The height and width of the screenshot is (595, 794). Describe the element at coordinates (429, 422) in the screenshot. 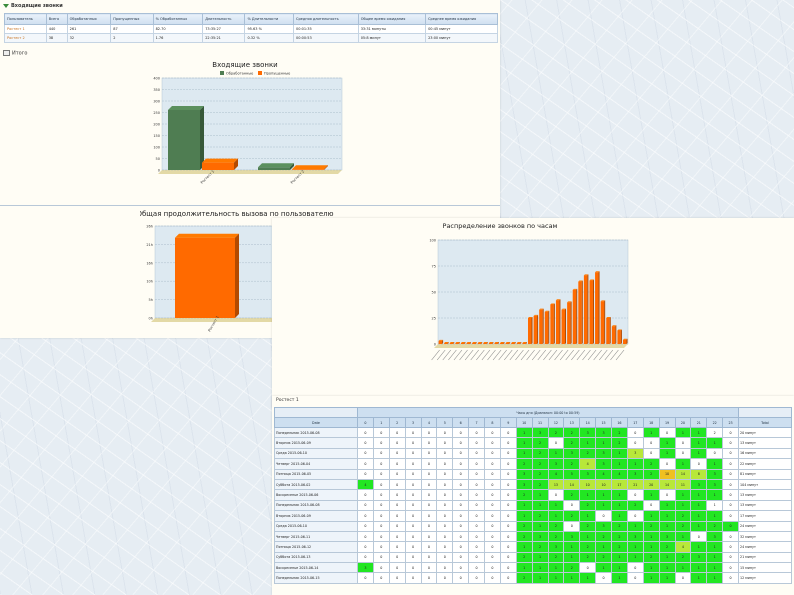

I see `heatmap-hour-header: 4` at that location.